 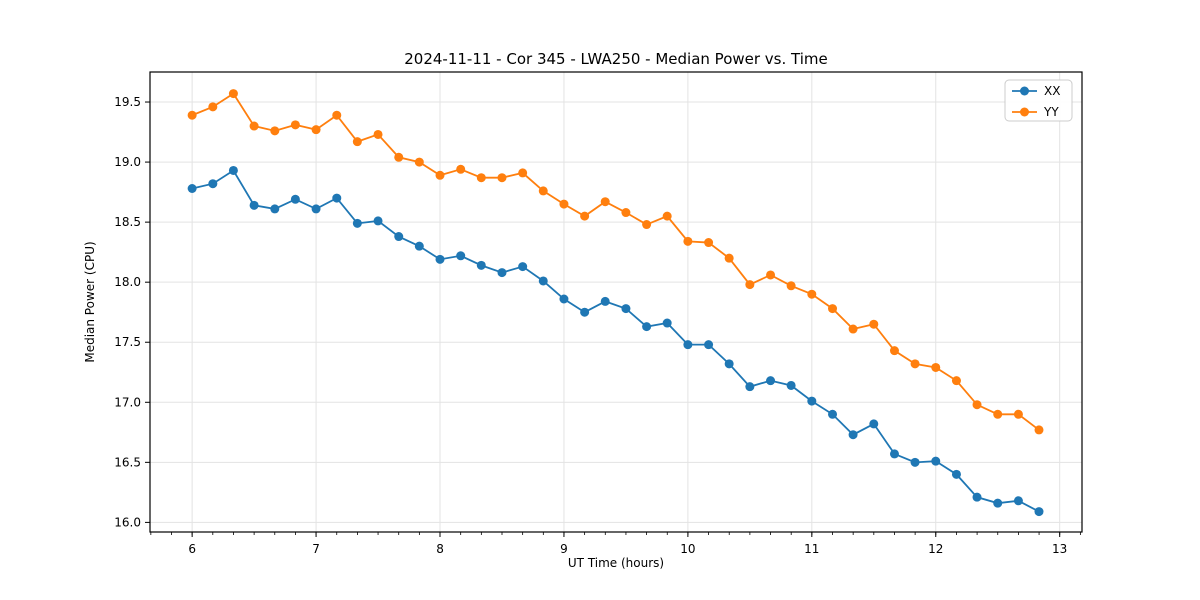 What do you see at coordinates (127, 522) in the screenshot?
I see `y-tick-label: 16.0` at bounding box center [127, 522].